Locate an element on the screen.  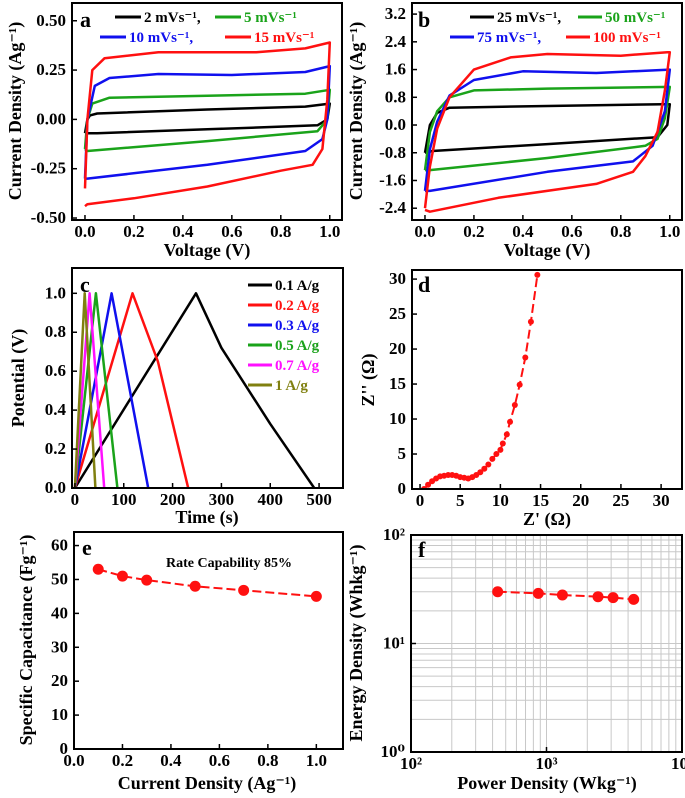
y-tick-label: 10⁰ is located at coordinates (393, 751).